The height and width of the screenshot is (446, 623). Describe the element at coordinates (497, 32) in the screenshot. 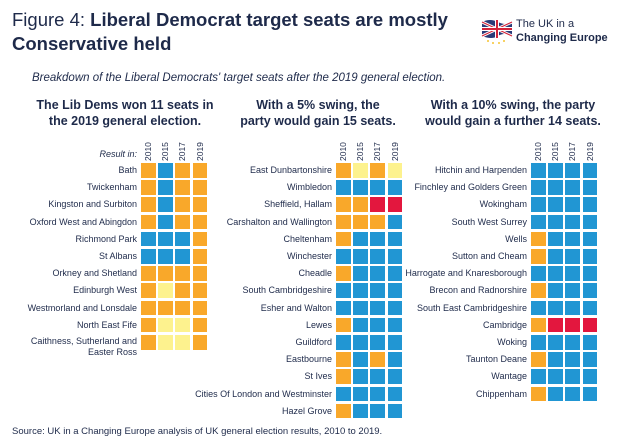

I see `union-flag-icon` at that location.